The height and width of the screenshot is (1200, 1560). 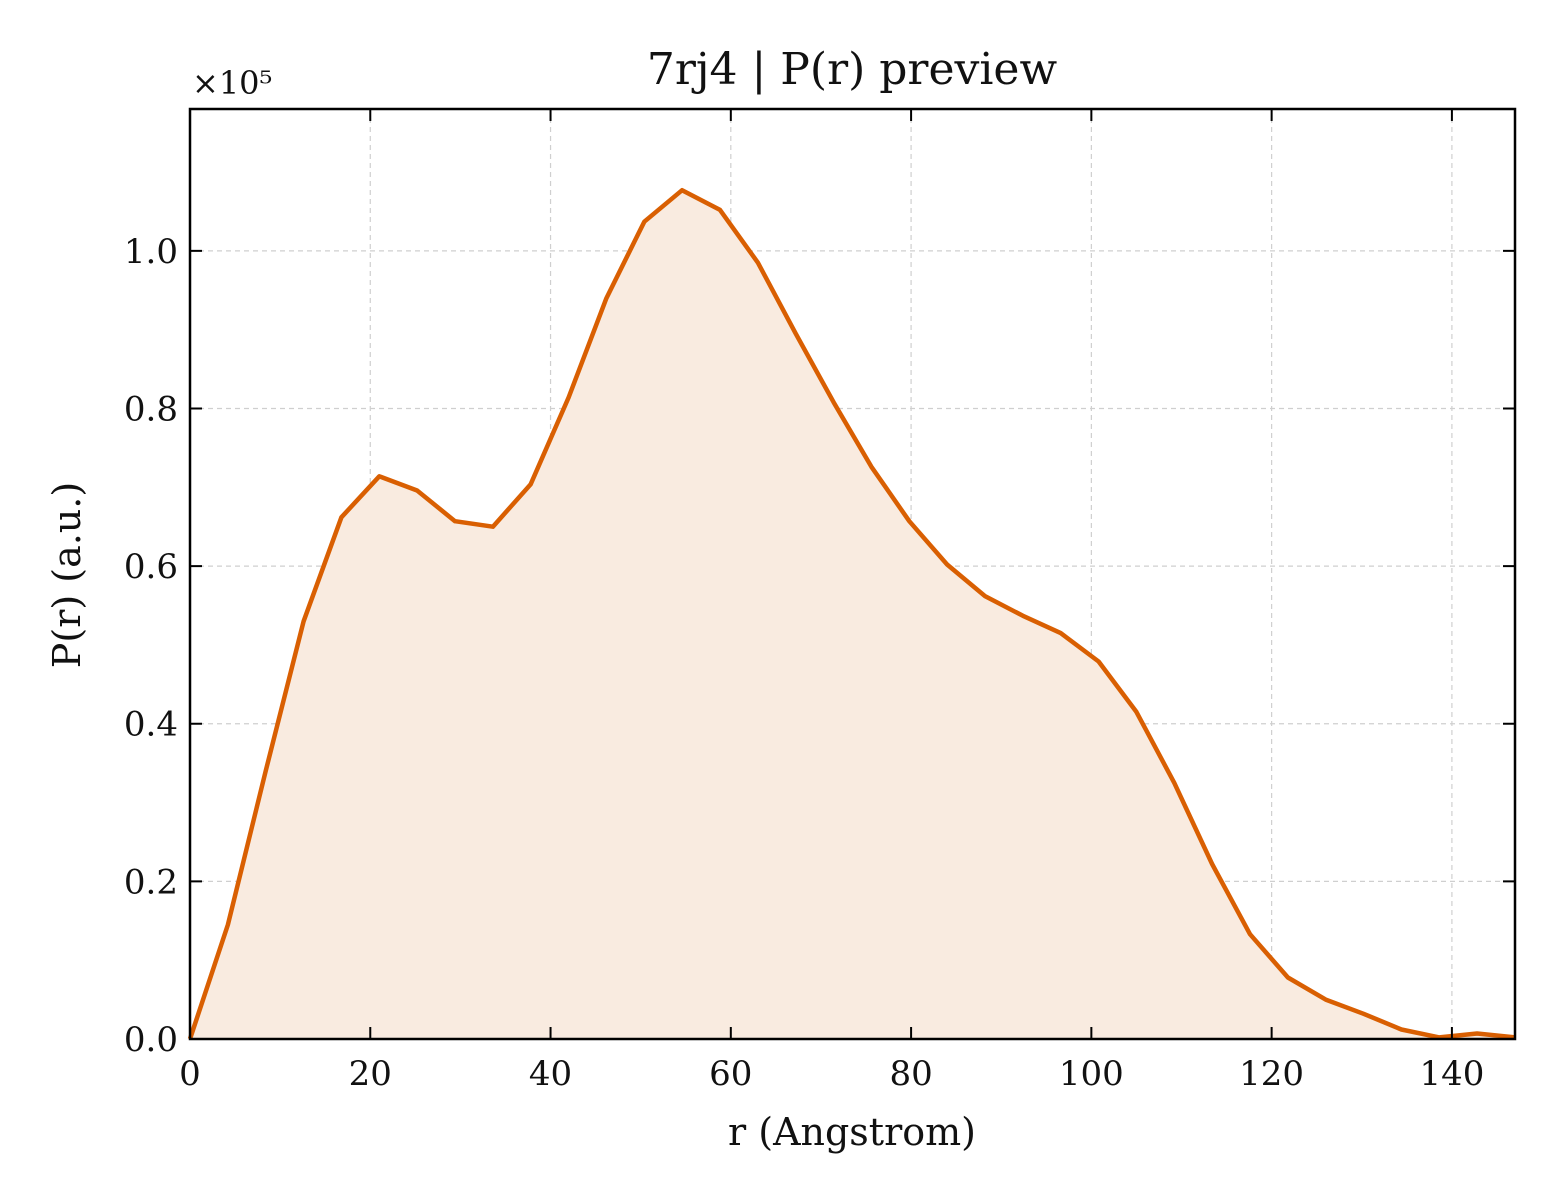 What do you see at coordinates (151, 882) in the screenshot?
I see `y-tick-label-1: 0.2` at bounding box center [151, 882].